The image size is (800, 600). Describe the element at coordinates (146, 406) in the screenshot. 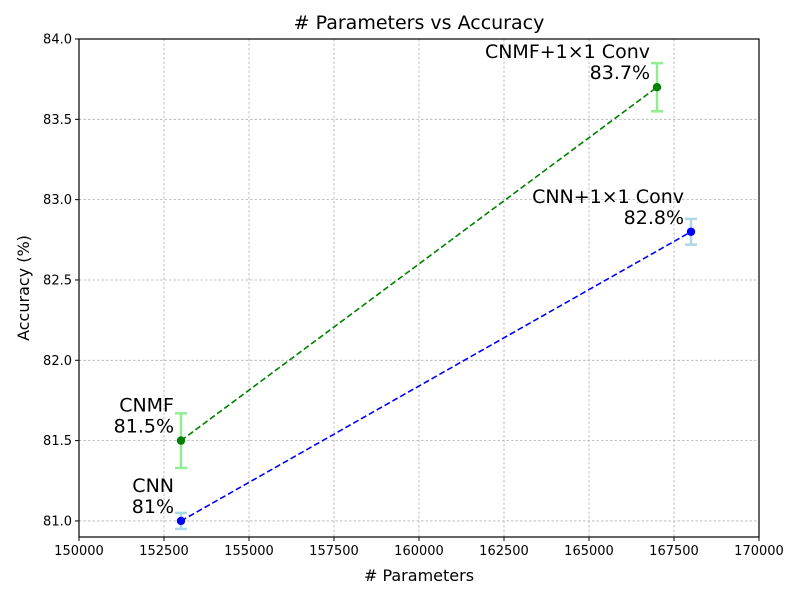

I see `point-name-label: CNMF` at that location.